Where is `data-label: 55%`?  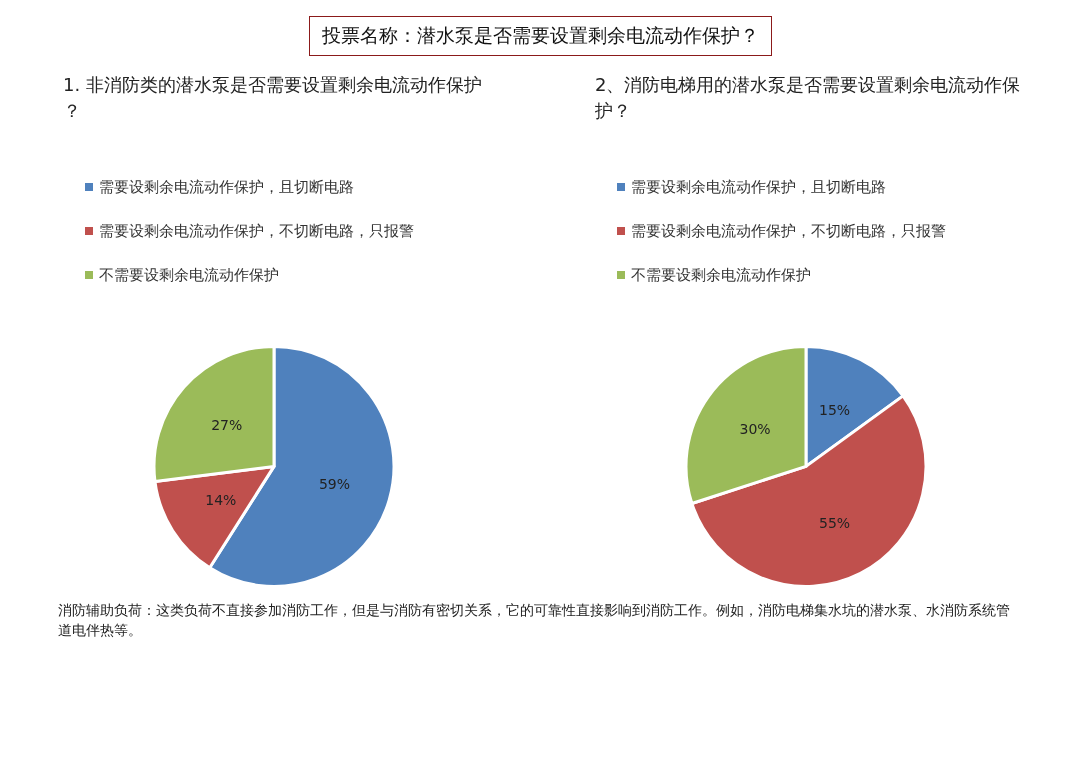 data-label: 55% is located at coordinates (835, 522).